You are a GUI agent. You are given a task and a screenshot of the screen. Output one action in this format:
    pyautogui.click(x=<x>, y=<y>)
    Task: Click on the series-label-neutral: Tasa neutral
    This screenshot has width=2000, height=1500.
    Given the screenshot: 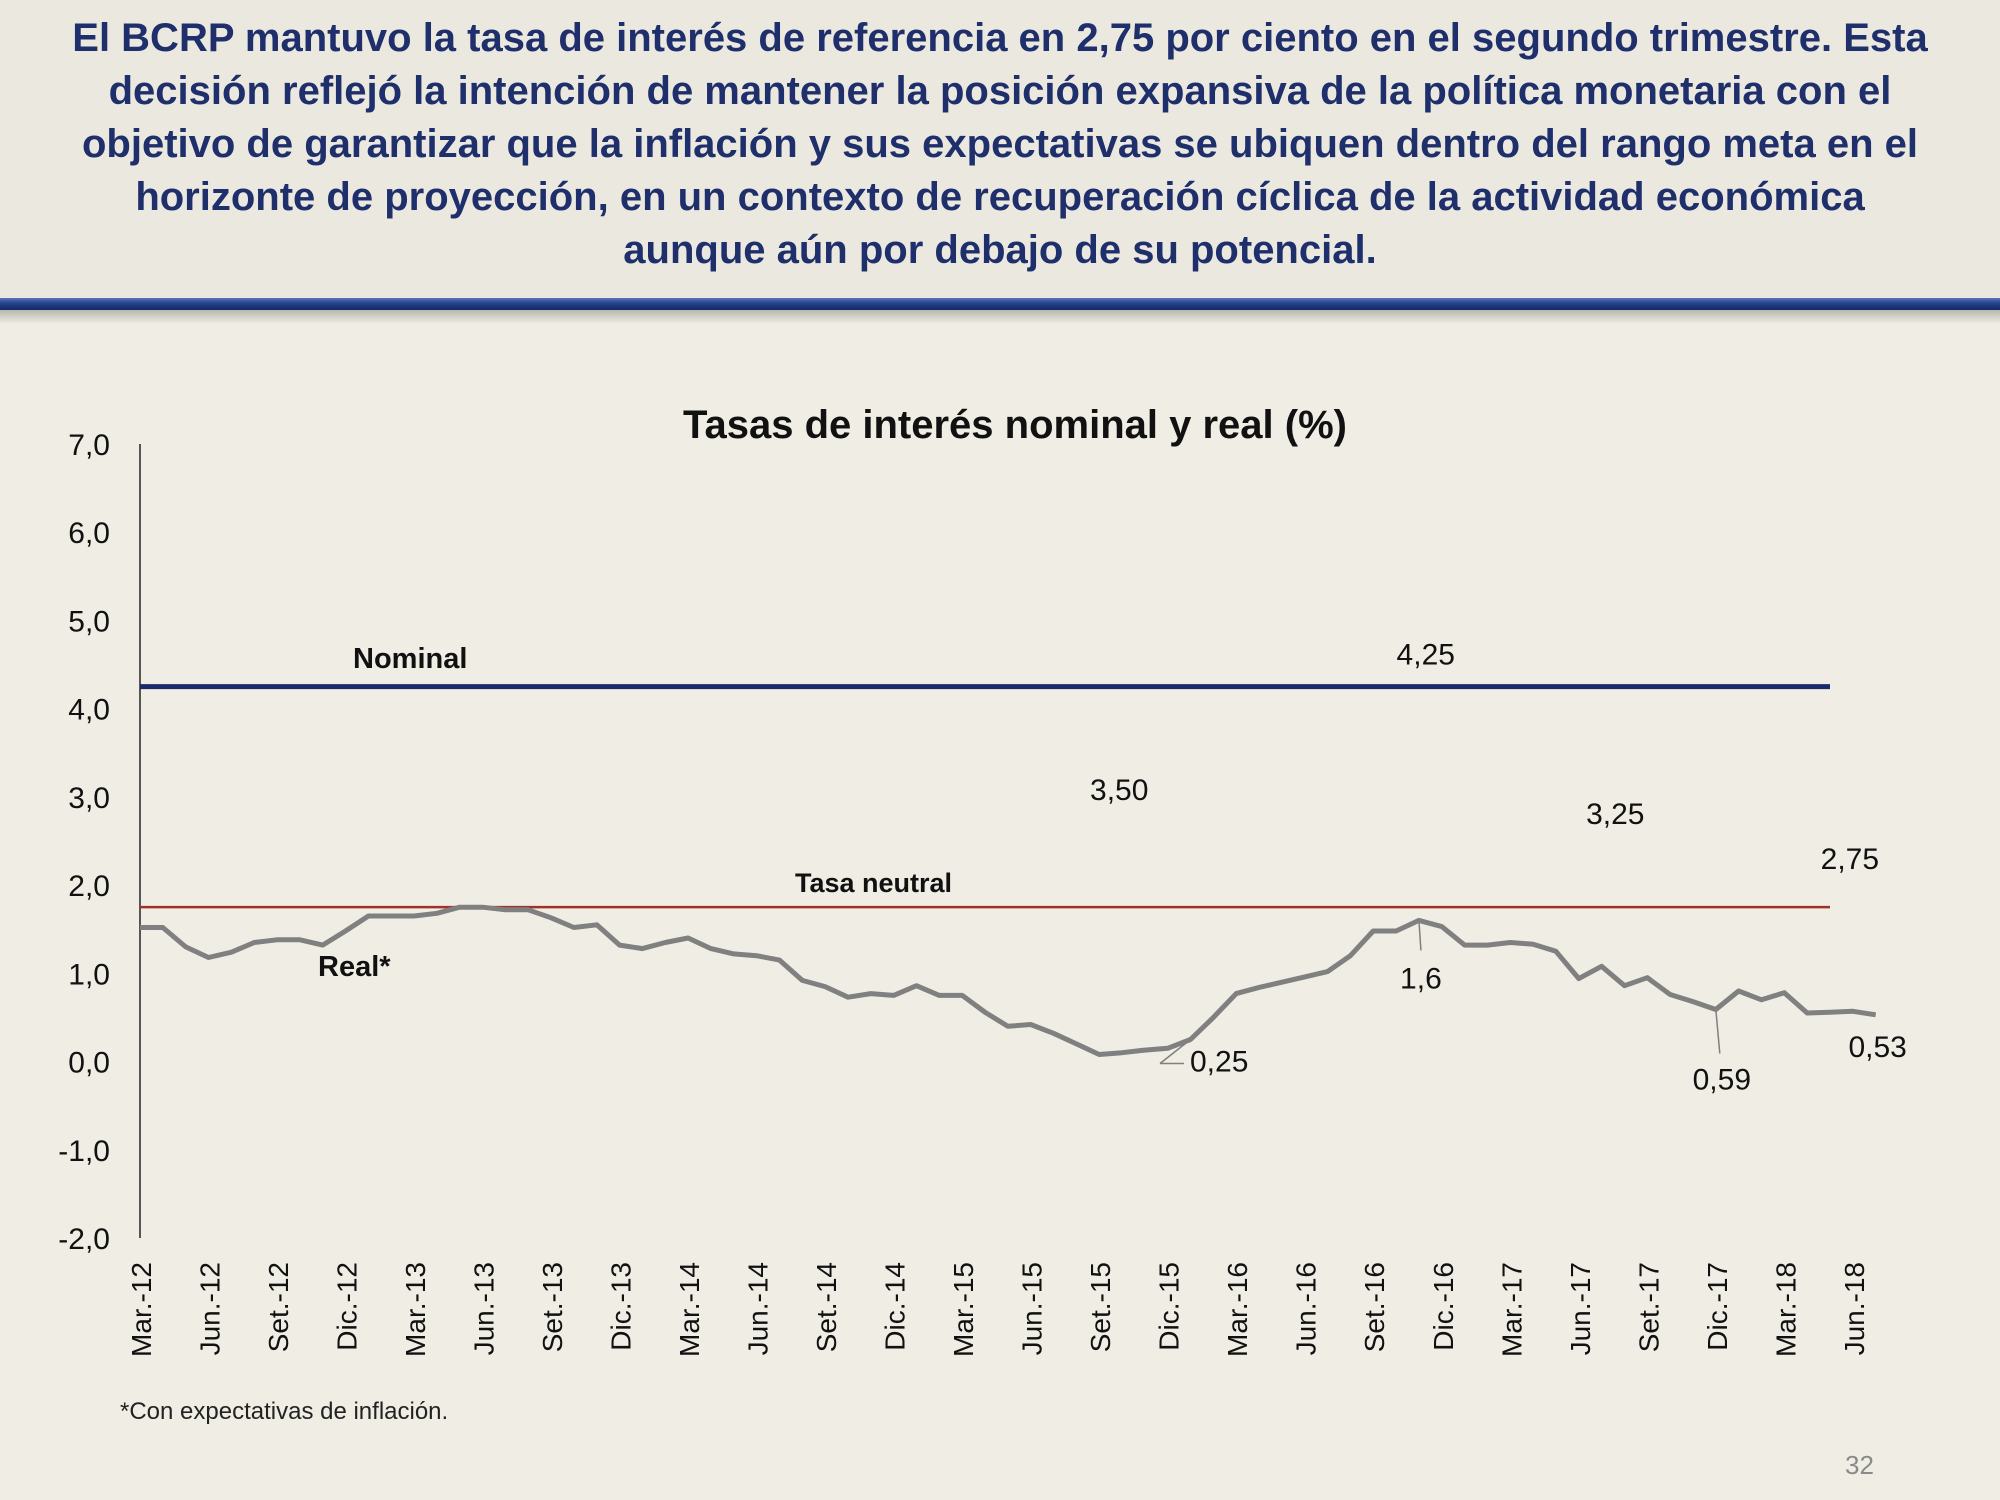 What is the action you would take?
    pyautogui.click(x=873, y=883)
    